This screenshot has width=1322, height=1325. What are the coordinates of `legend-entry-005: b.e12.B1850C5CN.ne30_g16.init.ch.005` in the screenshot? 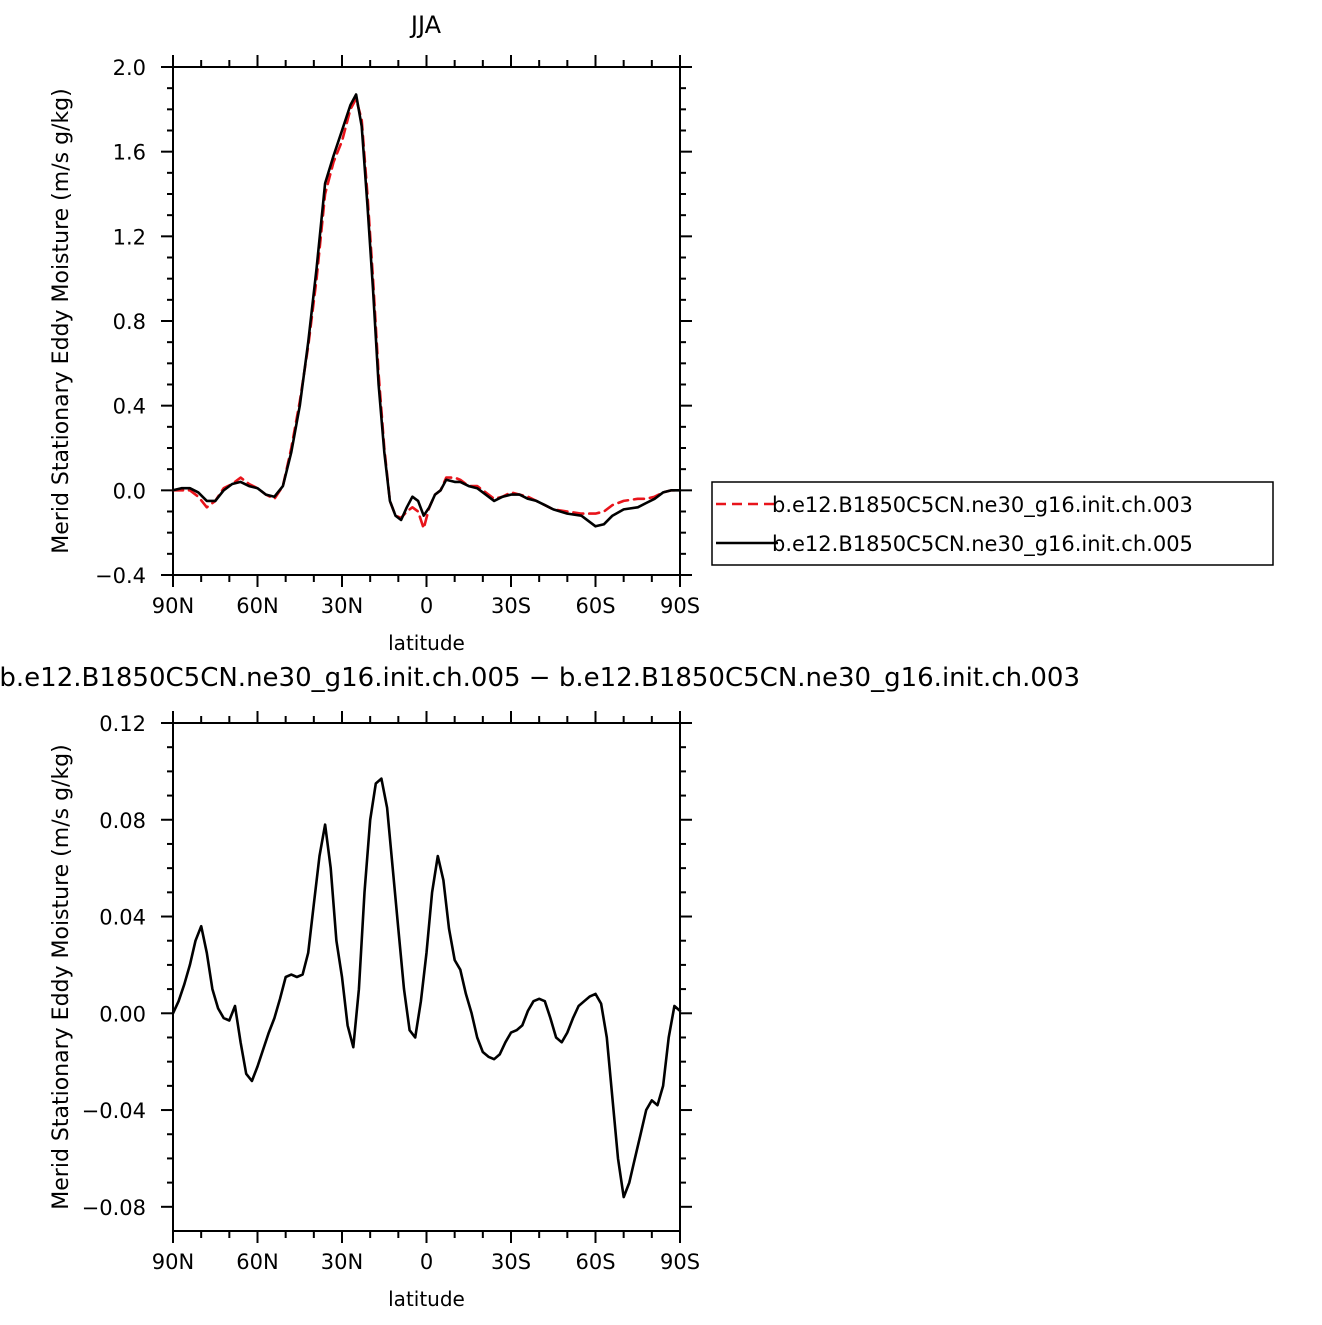 It's located at (982, 544).